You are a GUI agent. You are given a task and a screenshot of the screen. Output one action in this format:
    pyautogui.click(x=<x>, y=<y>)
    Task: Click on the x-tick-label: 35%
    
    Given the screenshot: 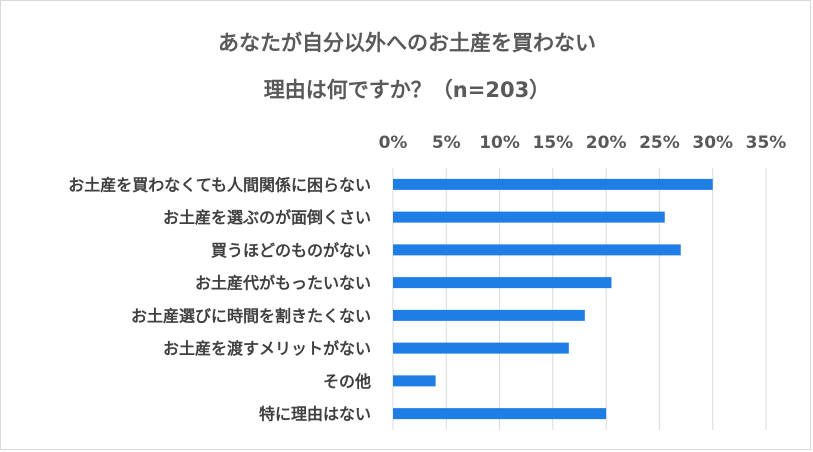 What is the action you would take?
    pyautogui.click(x=766, y=143)
    